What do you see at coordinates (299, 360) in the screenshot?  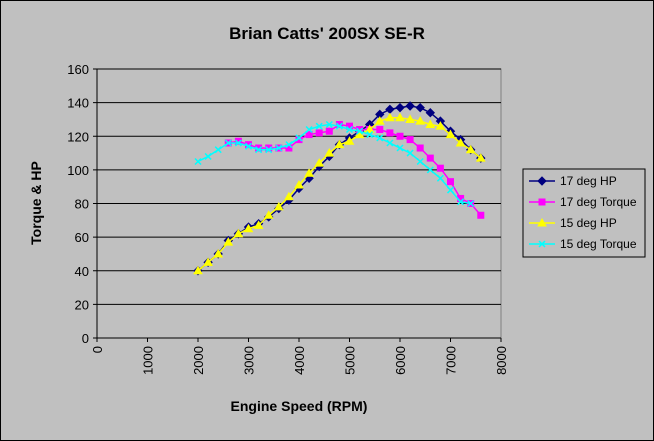 I see `x-tick-label: 4000` at bounding box center [299, 360].